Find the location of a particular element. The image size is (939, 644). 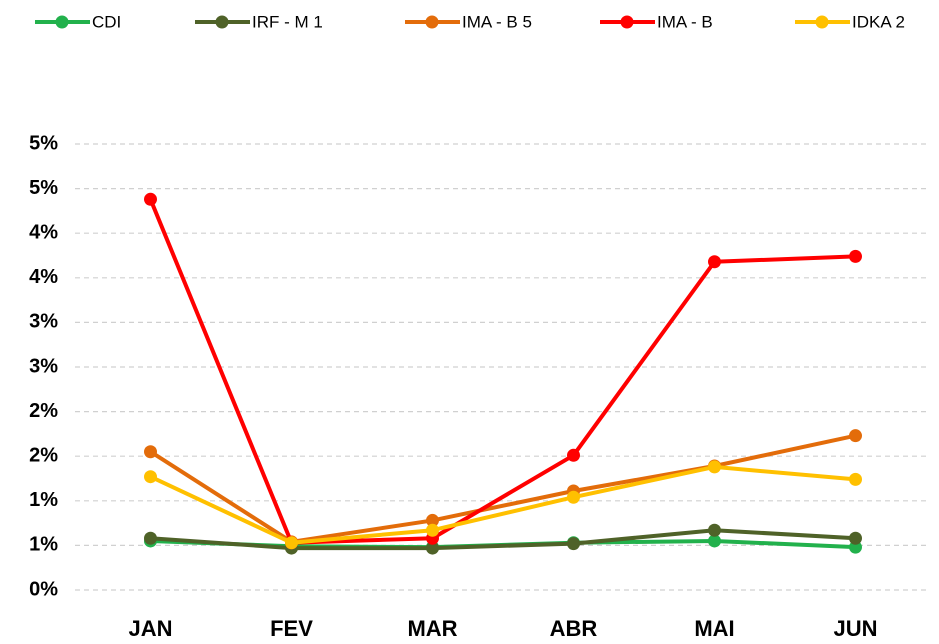

x-tick-label: JAN is located at coordinates (150, 628).